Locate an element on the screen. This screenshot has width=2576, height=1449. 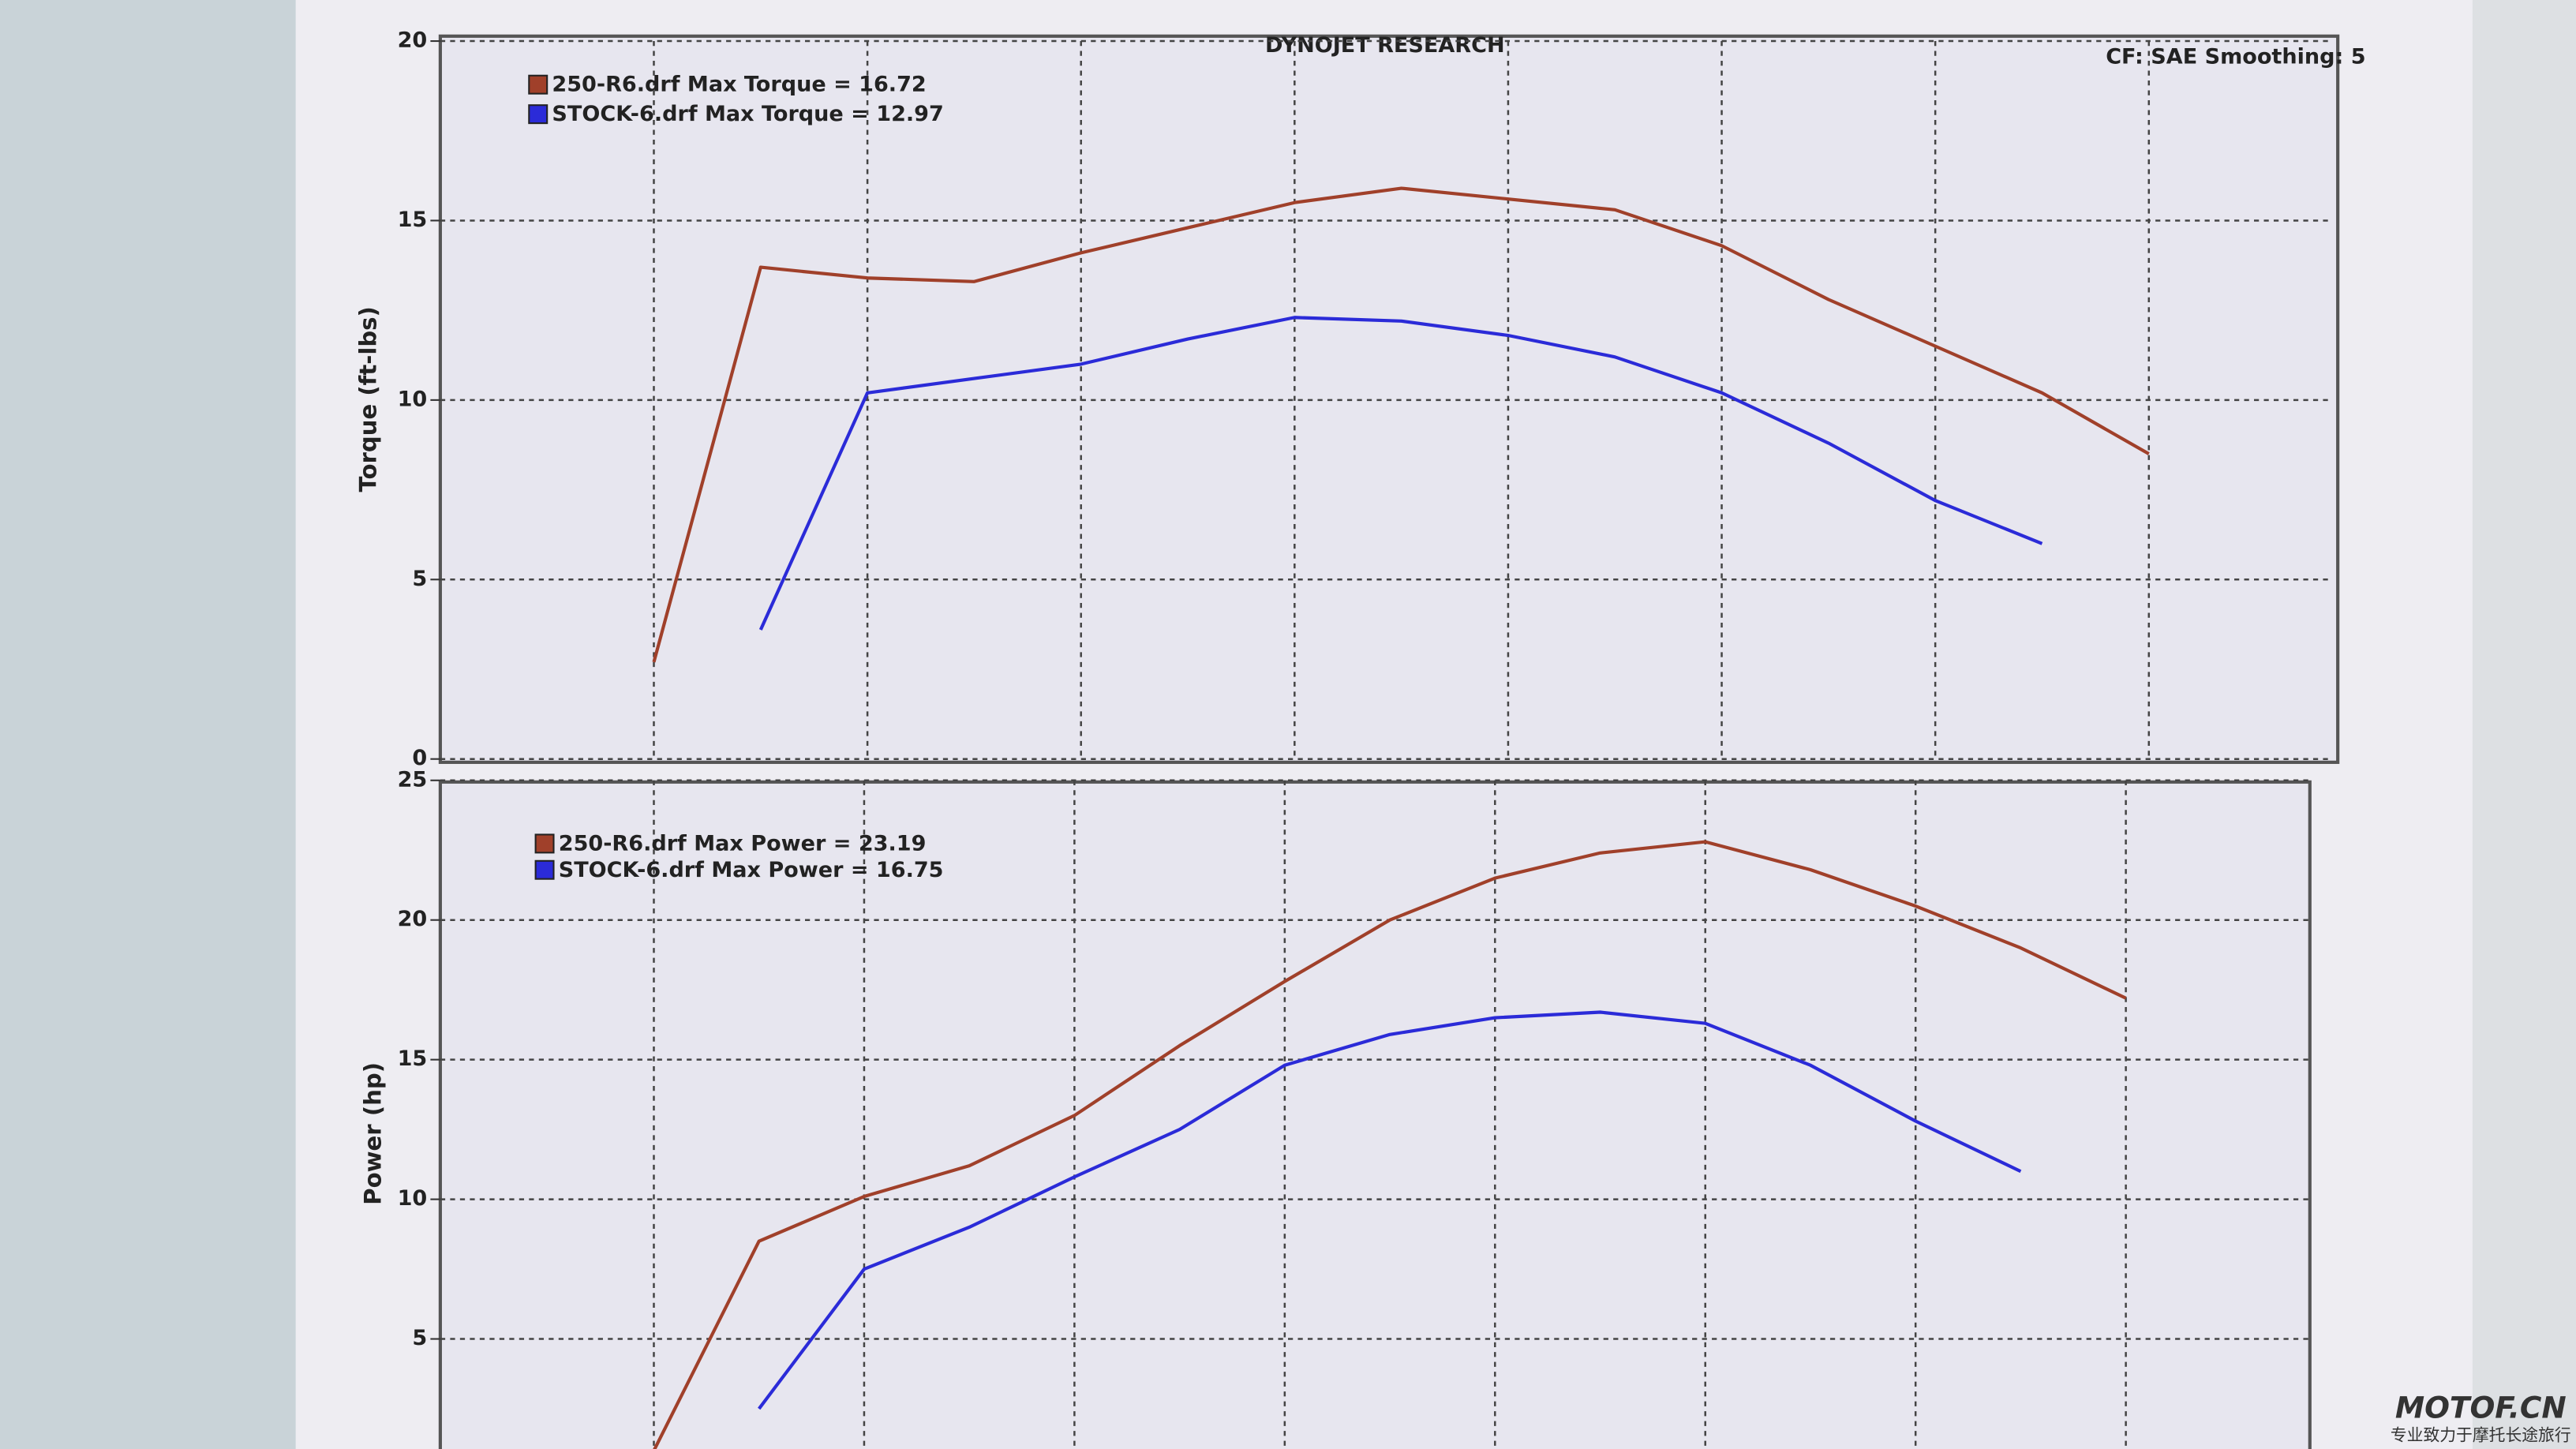
legend-label: 250-R6.drf Max Torque = 16.72 is located at coordinates (739, 85).